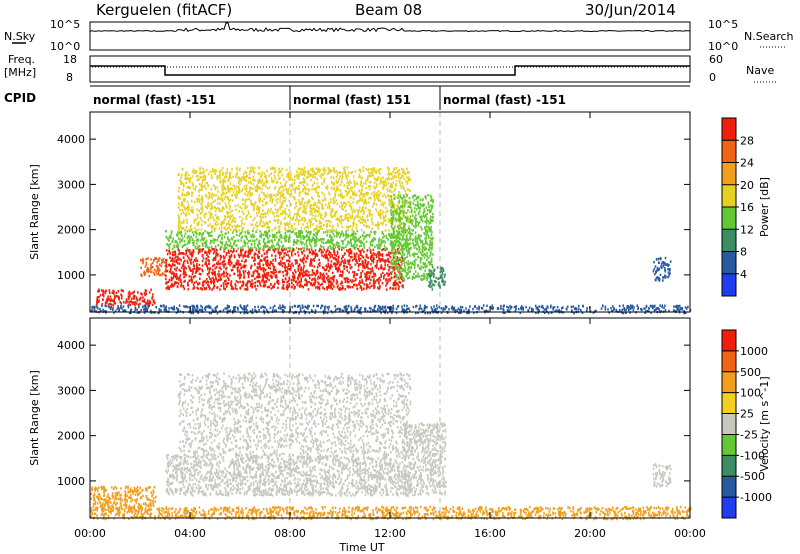 Image resolution: width=800 pixels, height=554 pixels. I want to click on nsky-frame, so click(390, 36).